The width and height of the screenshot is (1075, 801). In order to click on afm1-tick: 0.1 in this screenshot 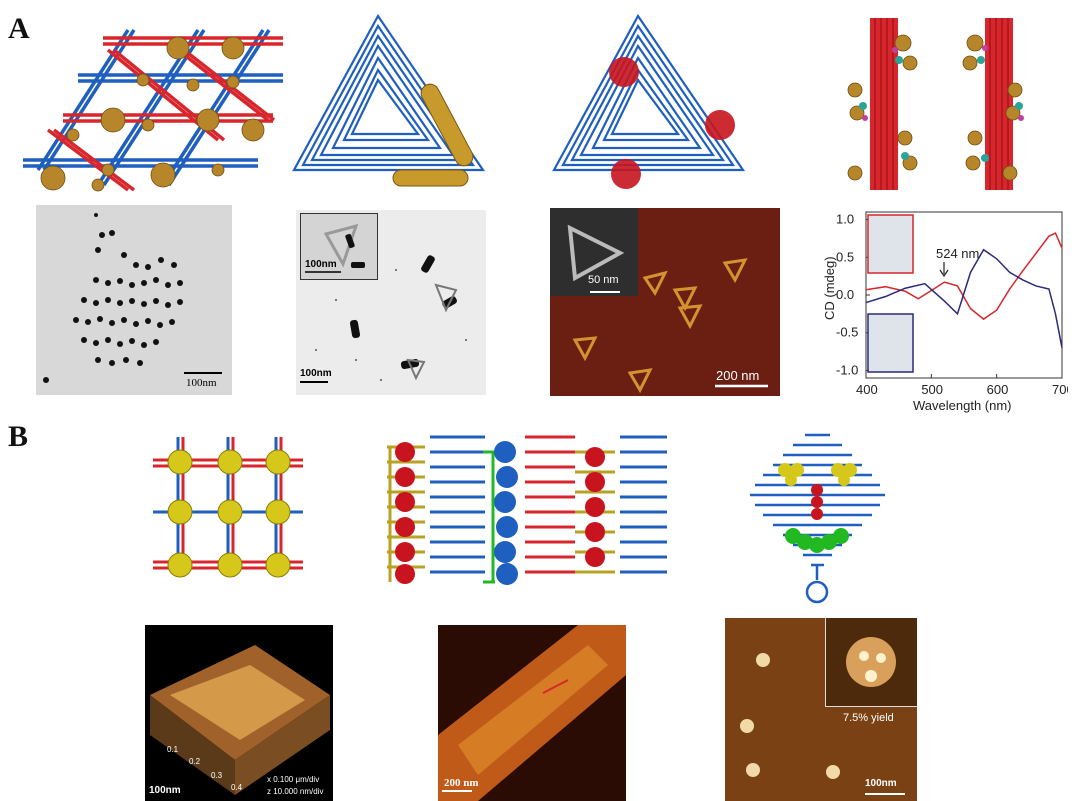, I will do `click(173, 749)`.